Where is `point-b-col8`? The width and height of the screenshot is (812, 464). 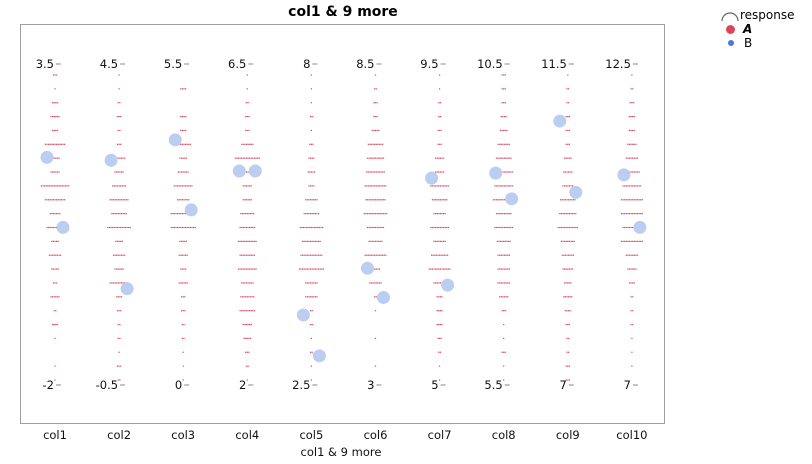 point-b-col8 is located at coordinates (512, 199).